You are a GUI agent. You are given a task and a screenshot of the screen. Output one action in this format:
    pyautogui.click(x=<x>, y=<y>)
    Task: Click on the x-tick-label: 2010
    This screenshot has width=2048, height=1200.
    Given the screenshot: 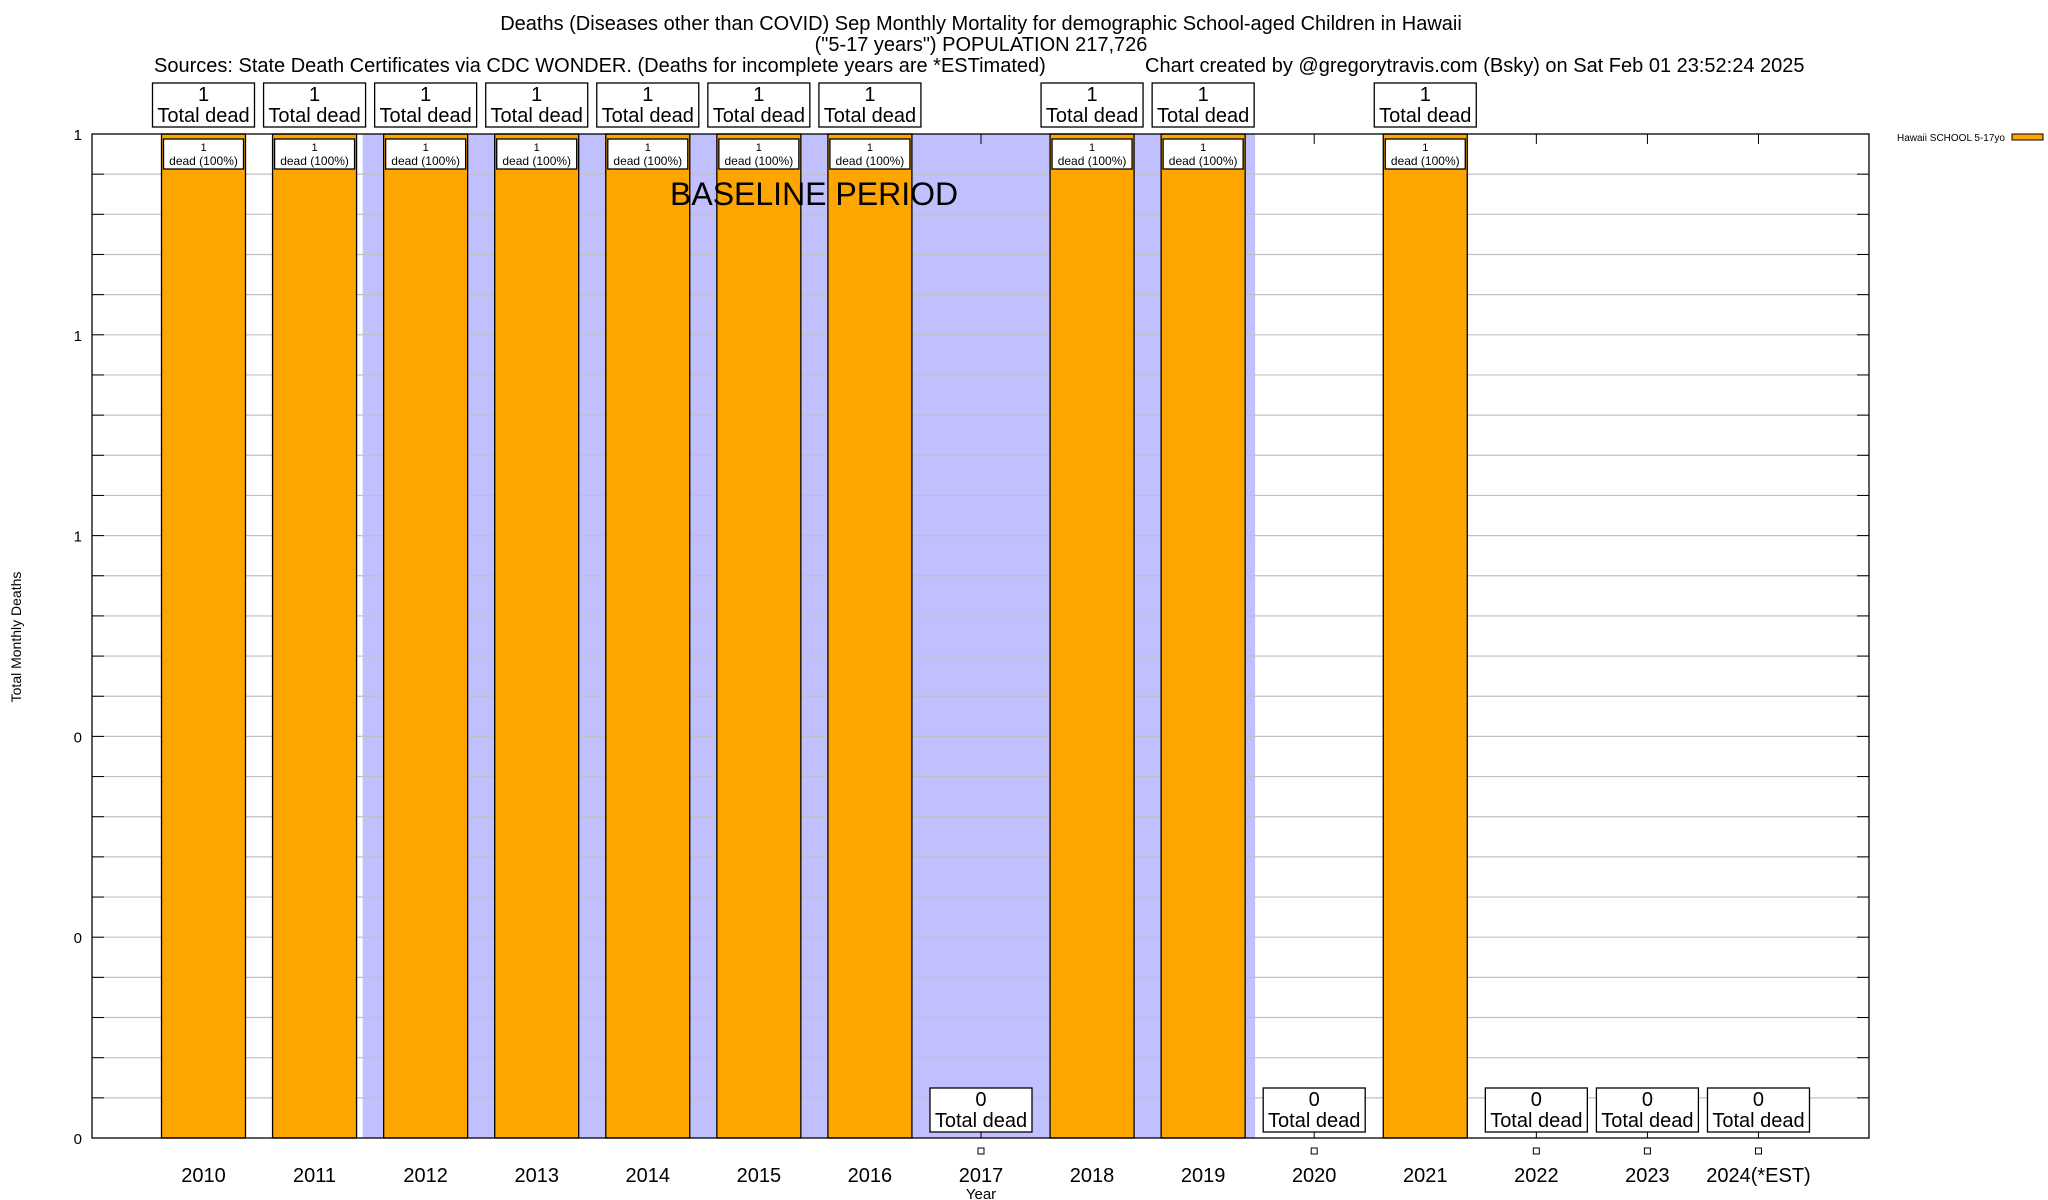 What is the action you would take?
    pyautogui.click(x=203, y=1176)
    